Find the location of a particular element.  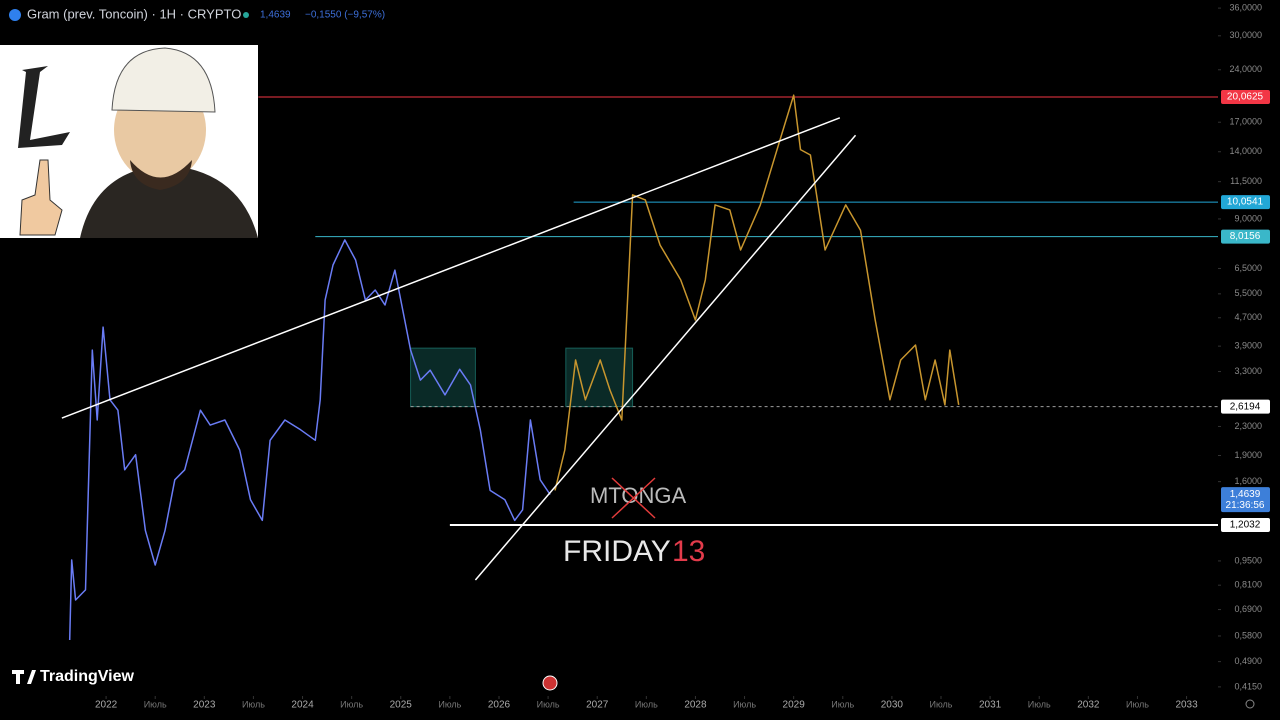

y-tick-label: 17,0000 is located at coordinates (1245, 122).